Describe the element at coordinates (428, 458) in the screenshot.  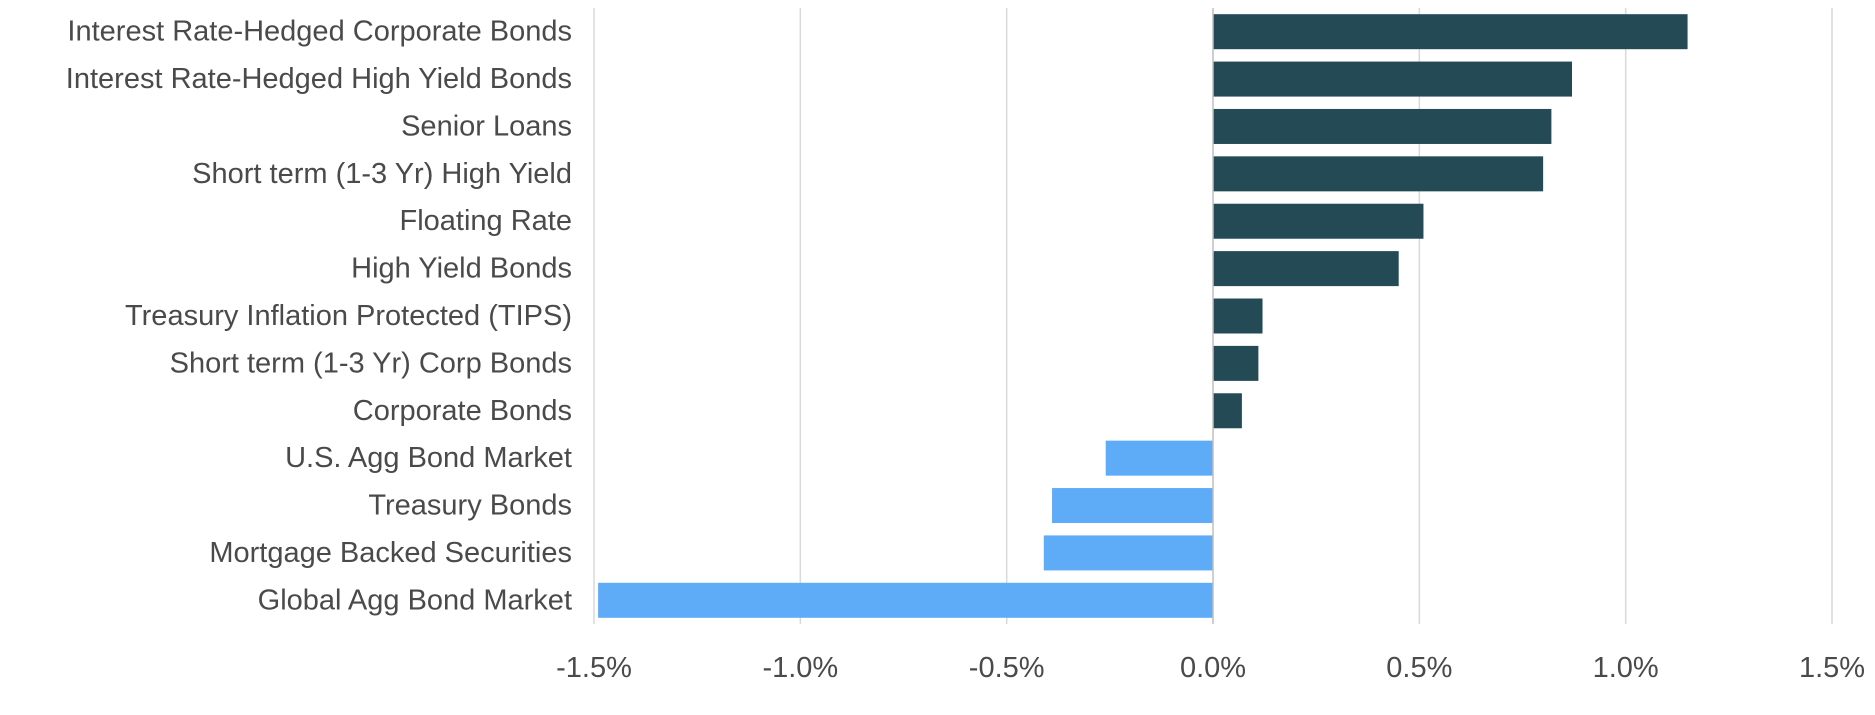
I see `category-label: U.S. Agg Bond Market` at that location.